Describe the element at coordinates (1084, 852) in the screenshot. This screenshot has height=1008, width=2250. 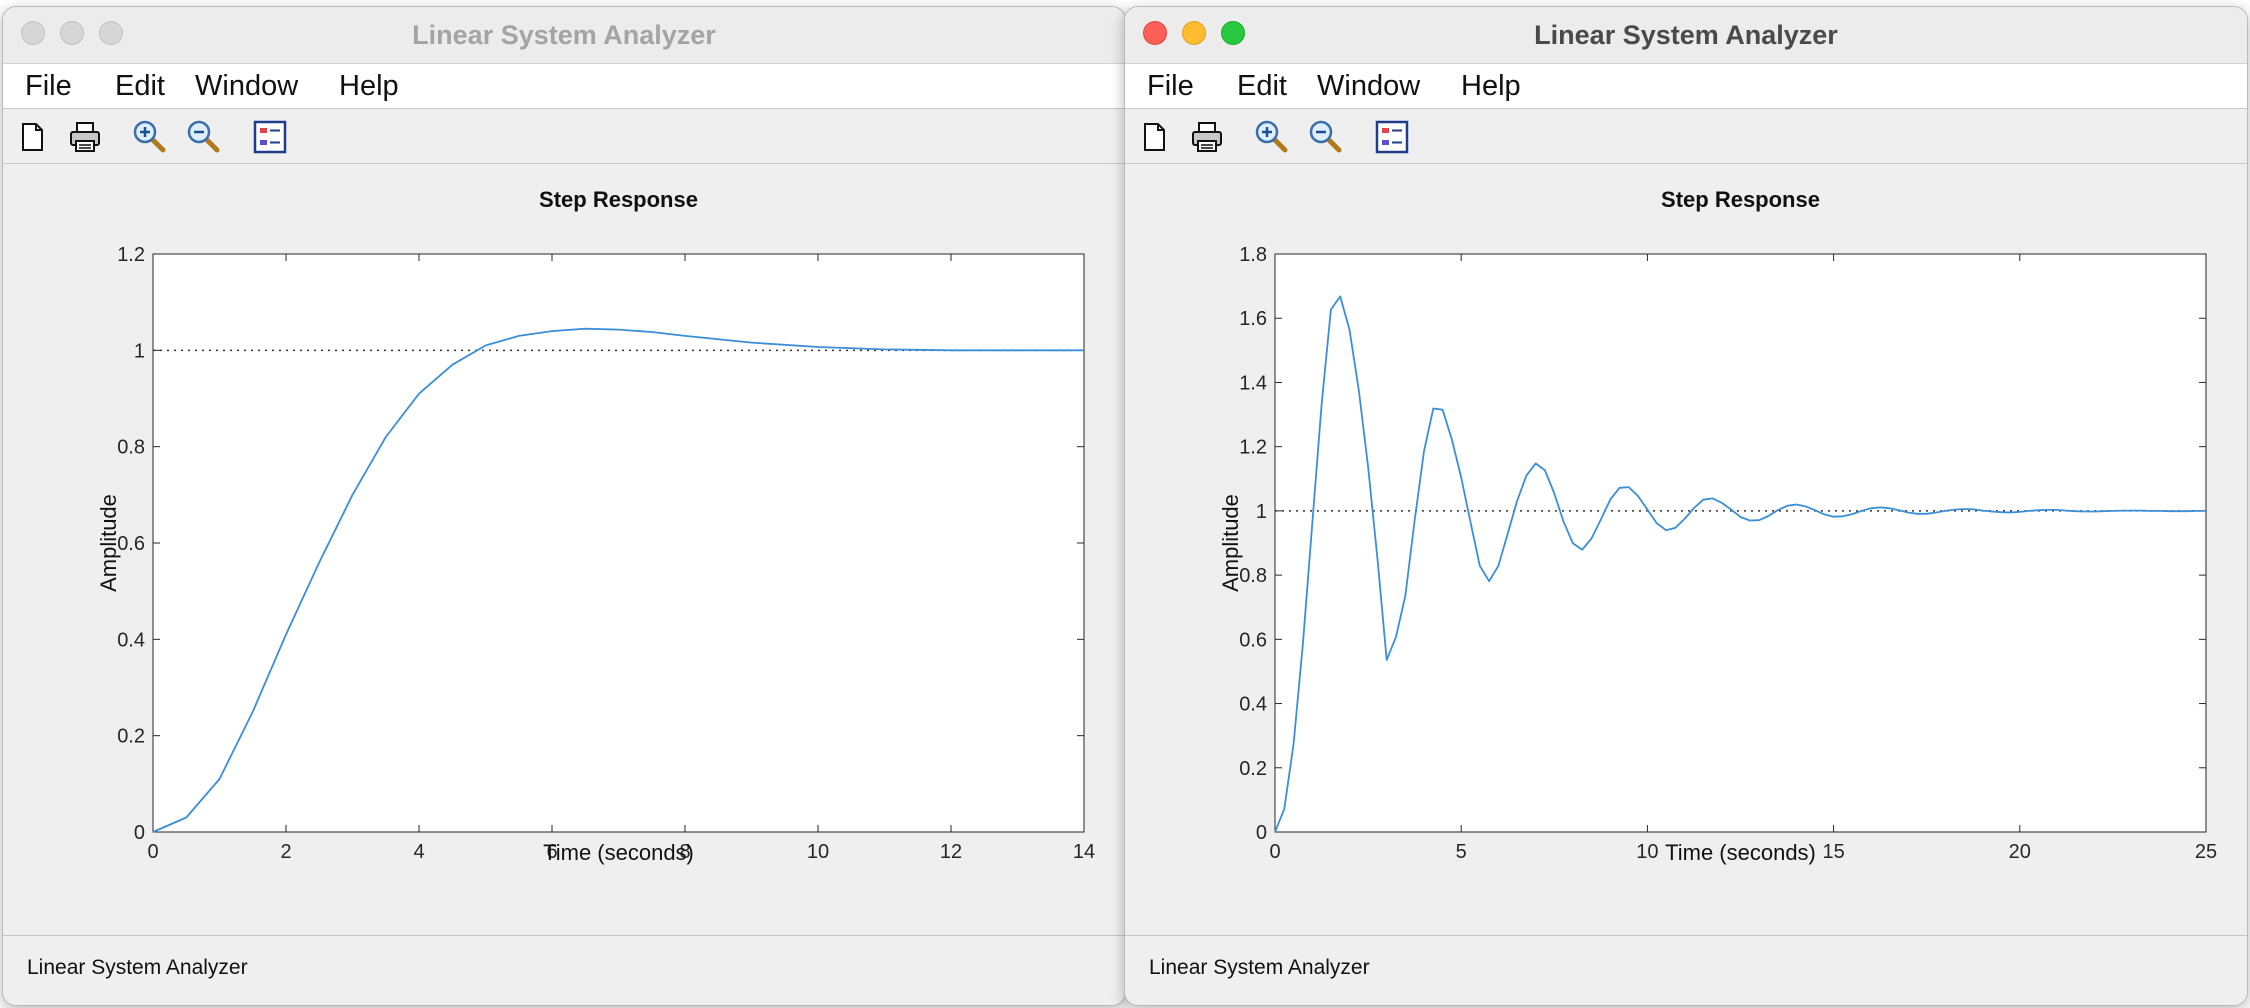
I see `x-tick-label: 14` at that location.